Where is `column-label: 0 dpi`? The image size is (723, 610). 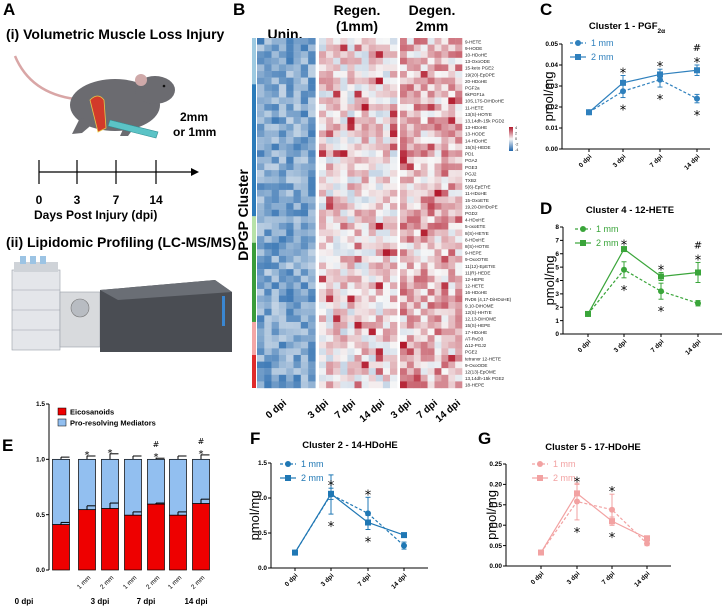
column-label: 0 dpi is located at coordinates (276, 410).